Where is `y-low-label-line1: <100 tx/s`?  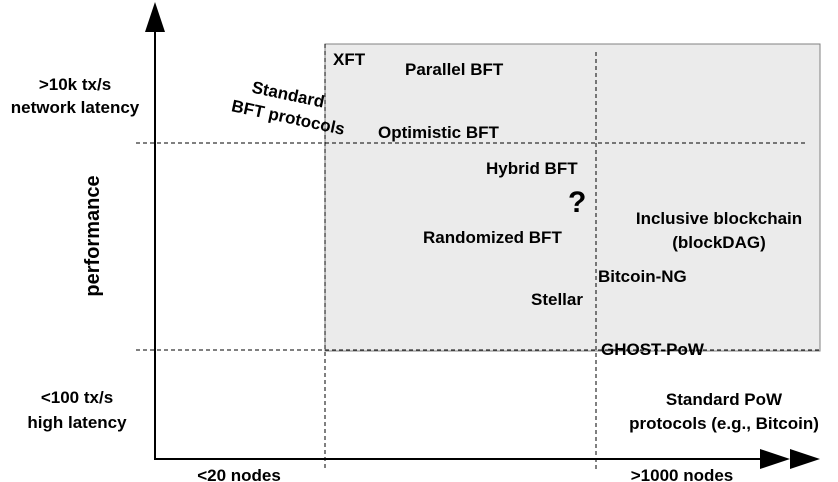 y-low-label-line1: <100 tx/s is located at coordinates (77, 397).